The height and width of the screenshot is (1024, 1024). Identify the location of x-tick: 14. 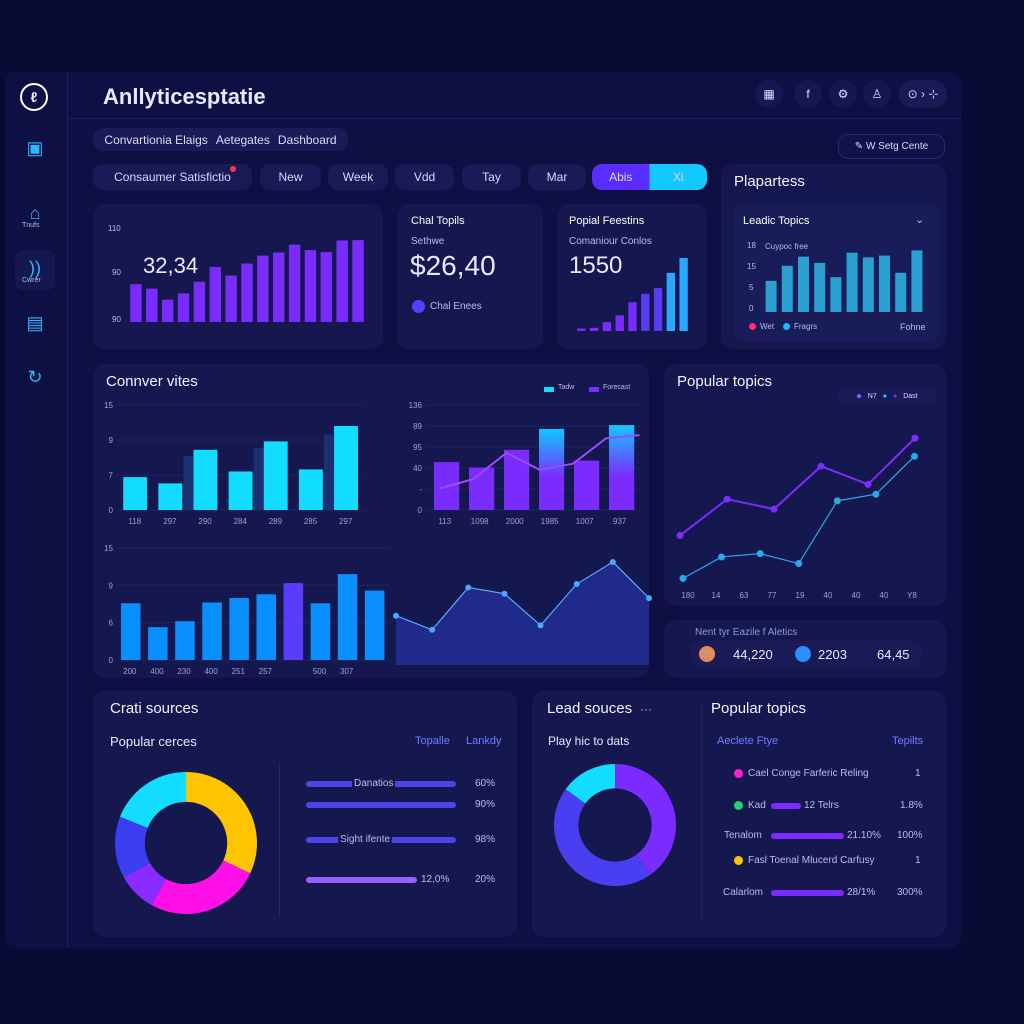
(716, 595).